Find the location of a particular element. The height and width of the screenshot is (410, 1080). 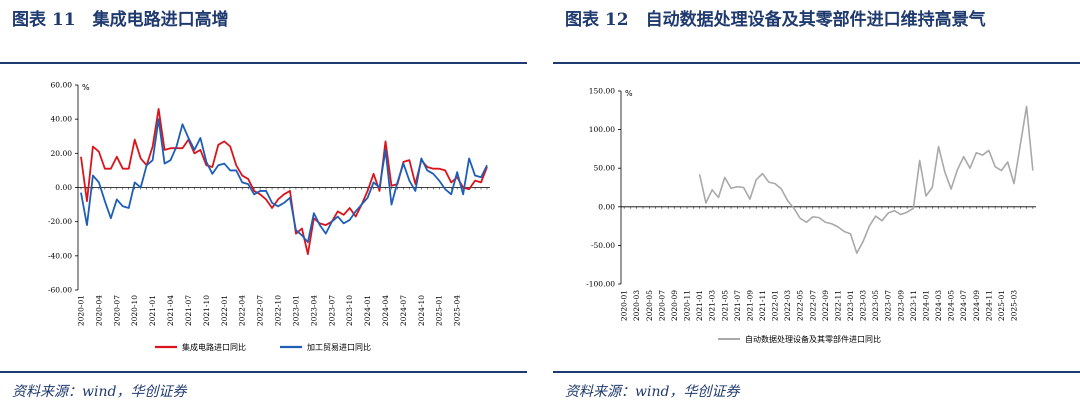

x-tick-label: 2023-03 is located at coordinates (863, 305).